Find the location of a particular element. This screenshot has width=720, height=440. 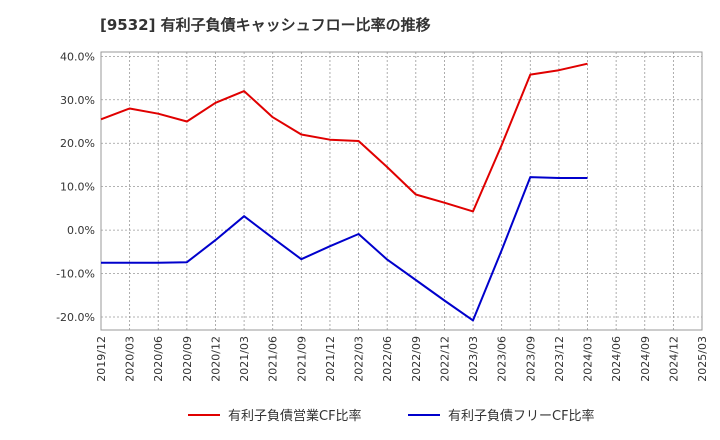

x-tick-label: 2021/12 is located at coordinates (330, 359).